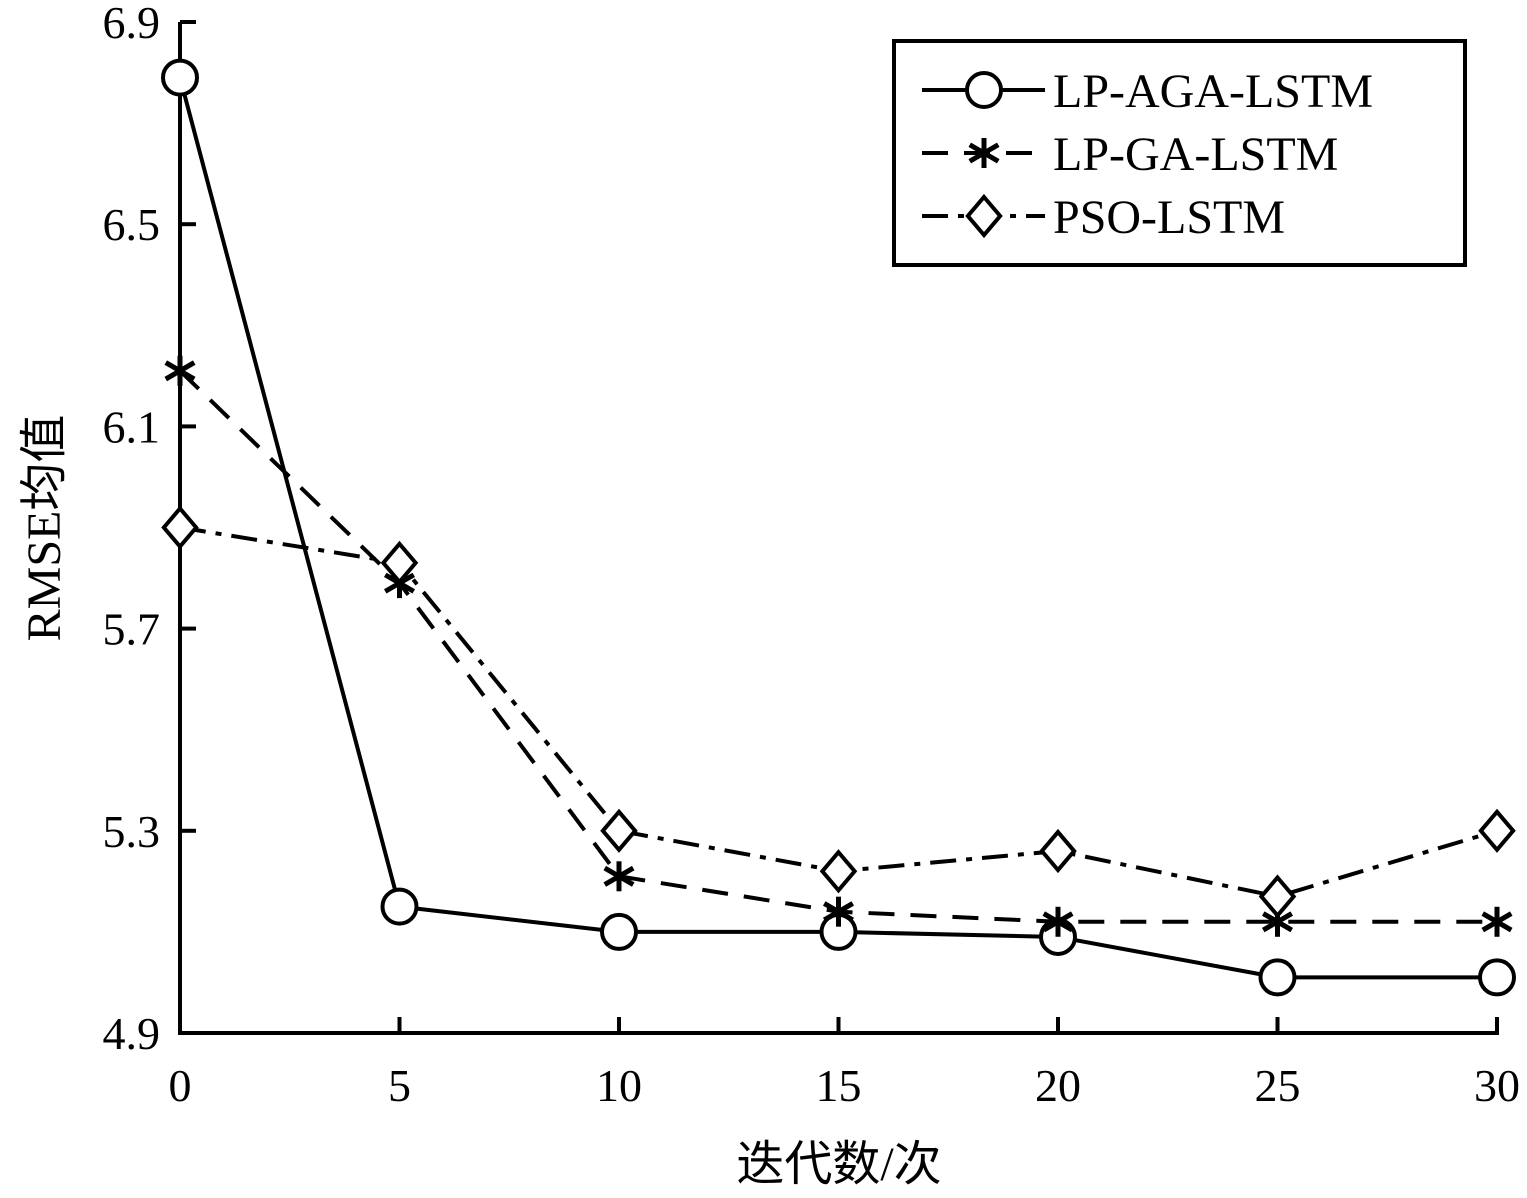  What do you see at coordinates (132, 426) in the screenshot?
I see `y-tick-label: 6.1` at bounding box center [132, 426].